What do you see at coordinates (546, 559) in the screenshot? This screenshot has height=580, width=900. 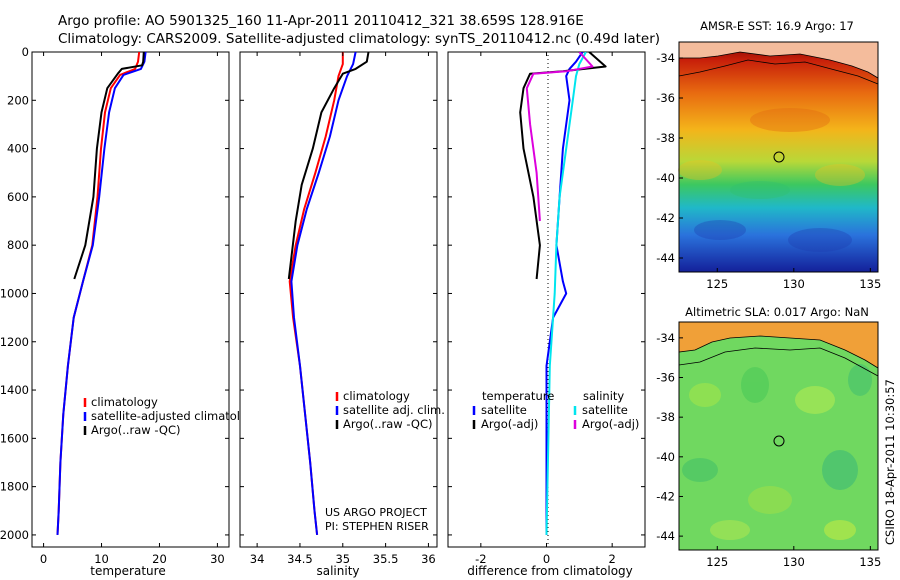 I see `difference-xtick-label: 0` at bounding box center [546, 559].